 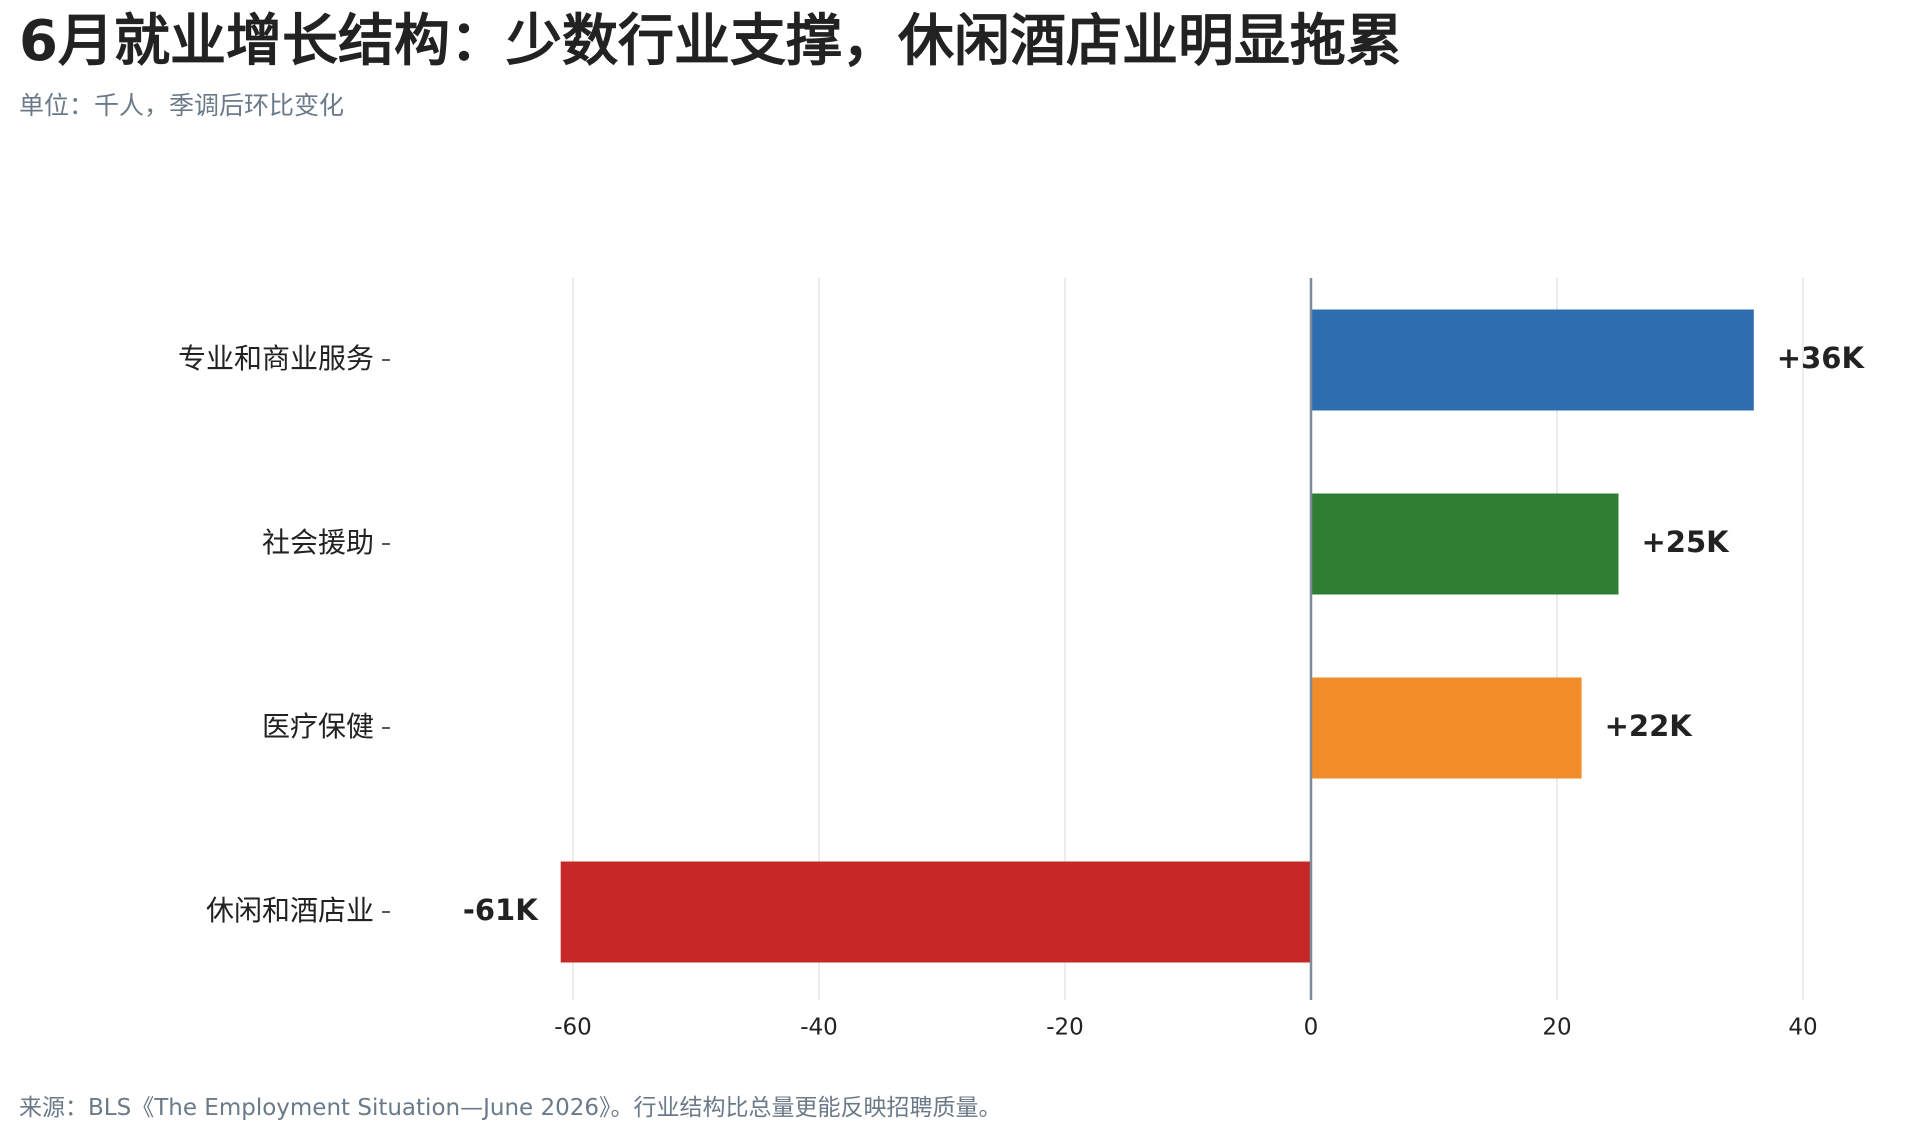 I want to click on category-label: 社会援助, so click(x=318, y=542).